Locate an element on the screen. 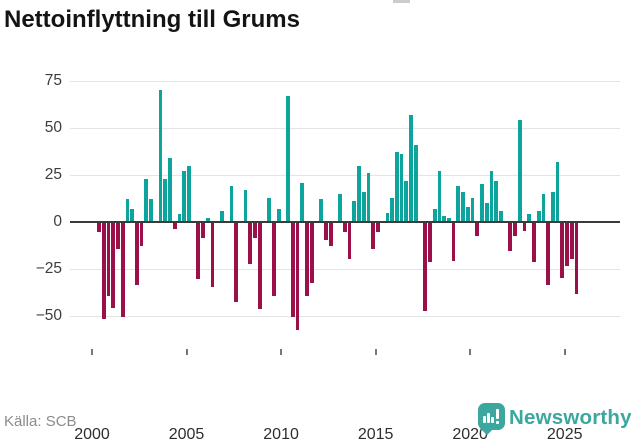  chart-title: Nettoinflyttning till Grums is located at coordinates (152, 19).